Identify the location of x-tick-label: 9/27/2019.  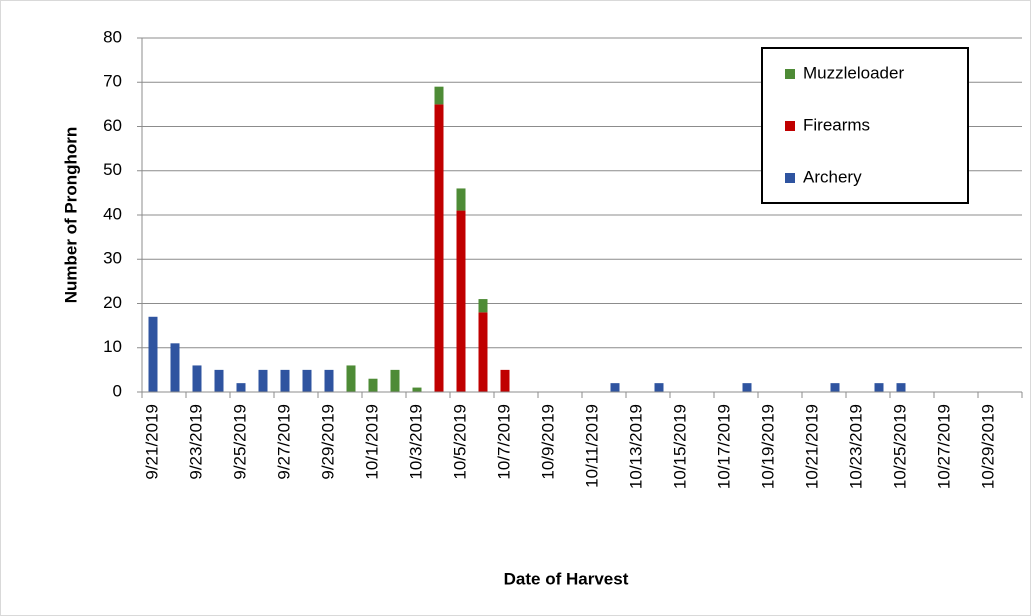
(283, 442).